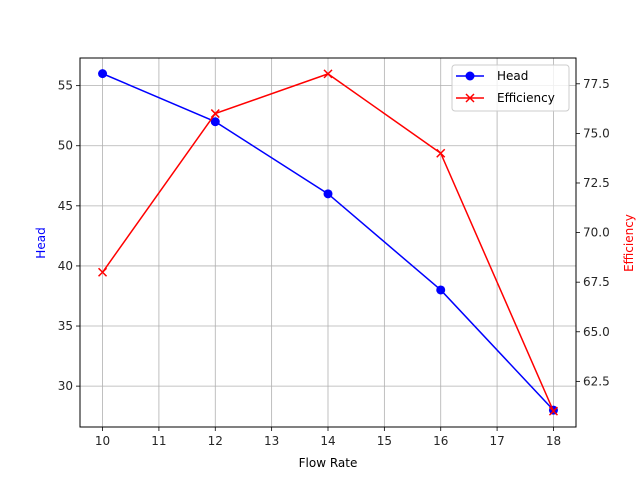  I want to click on x-tick-label: 15, so click(384, 441).